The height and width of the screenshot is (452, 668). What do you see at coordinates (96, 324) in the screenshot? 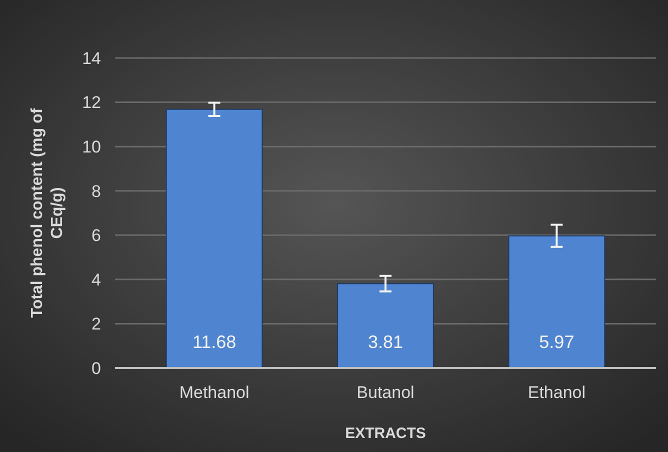
I see `y-tick-label: 2` at bounding box center [96, 324].